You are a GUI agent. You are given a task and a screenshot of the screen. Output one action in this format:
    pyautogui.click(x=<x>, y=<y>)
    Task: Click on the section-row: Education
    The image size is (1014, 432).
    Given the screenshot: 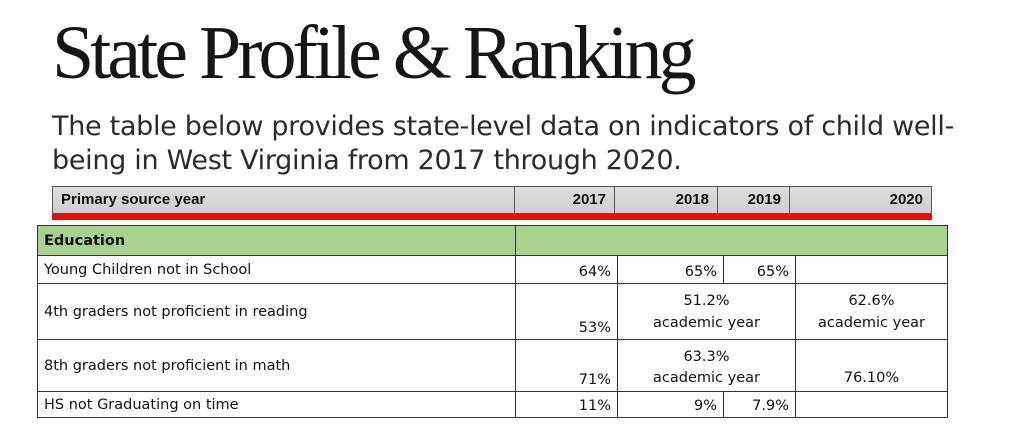 What is the action you would take?
    pyautogui.click(x=492, y=240)
    